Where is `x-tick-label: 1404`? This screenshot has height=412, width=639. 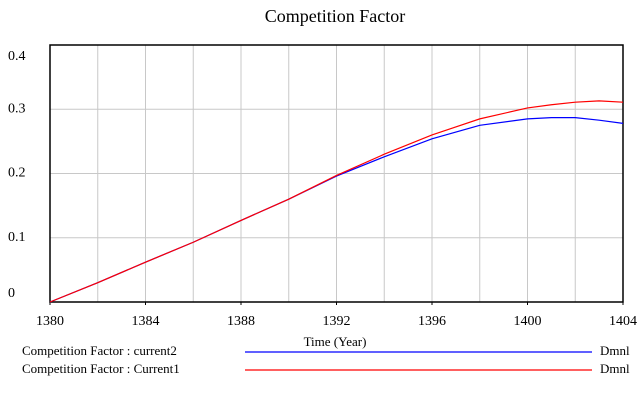
x-tick-label: 1404 is located at coordinates (623, 321).